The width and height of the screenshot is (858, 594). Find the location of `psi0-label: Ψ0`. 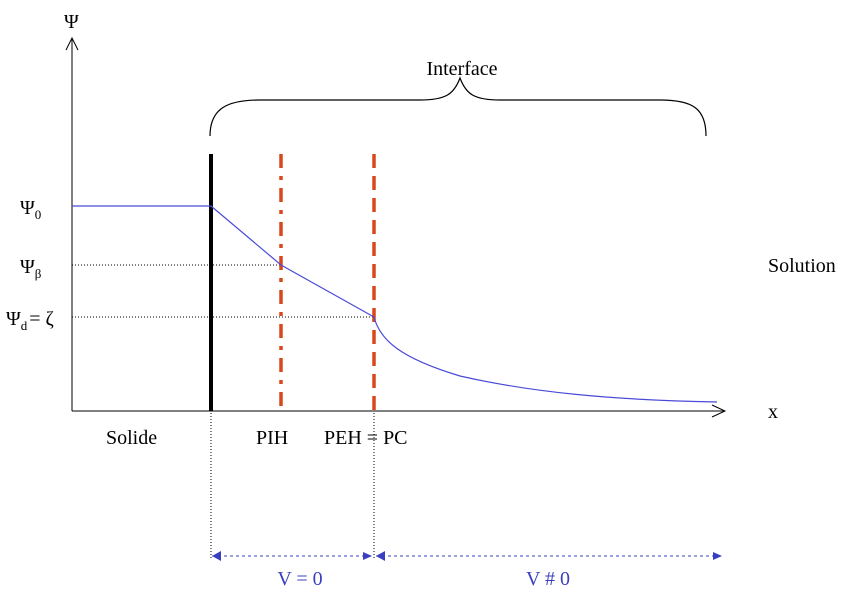

psi0-label: Ψ0 is located at coordinates (30, 209).